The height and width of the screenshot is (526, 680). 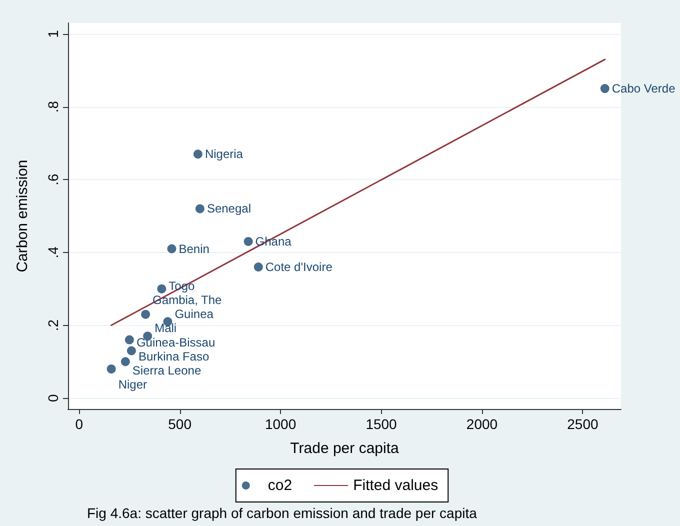 I want to click on annotation: Mali, so click(x=165, y=328).